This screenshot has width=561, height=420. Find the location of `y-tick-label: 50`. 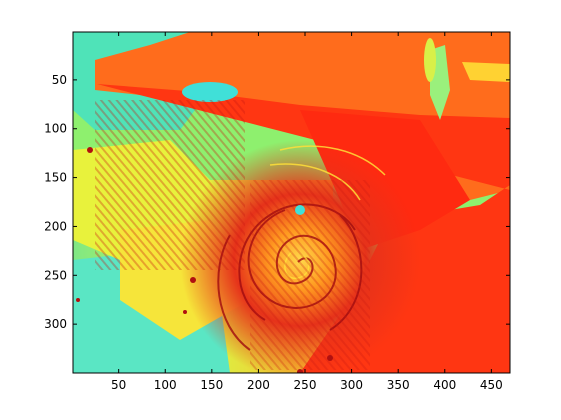

y-tick-label: 50 is located at coordinates (59, 80).